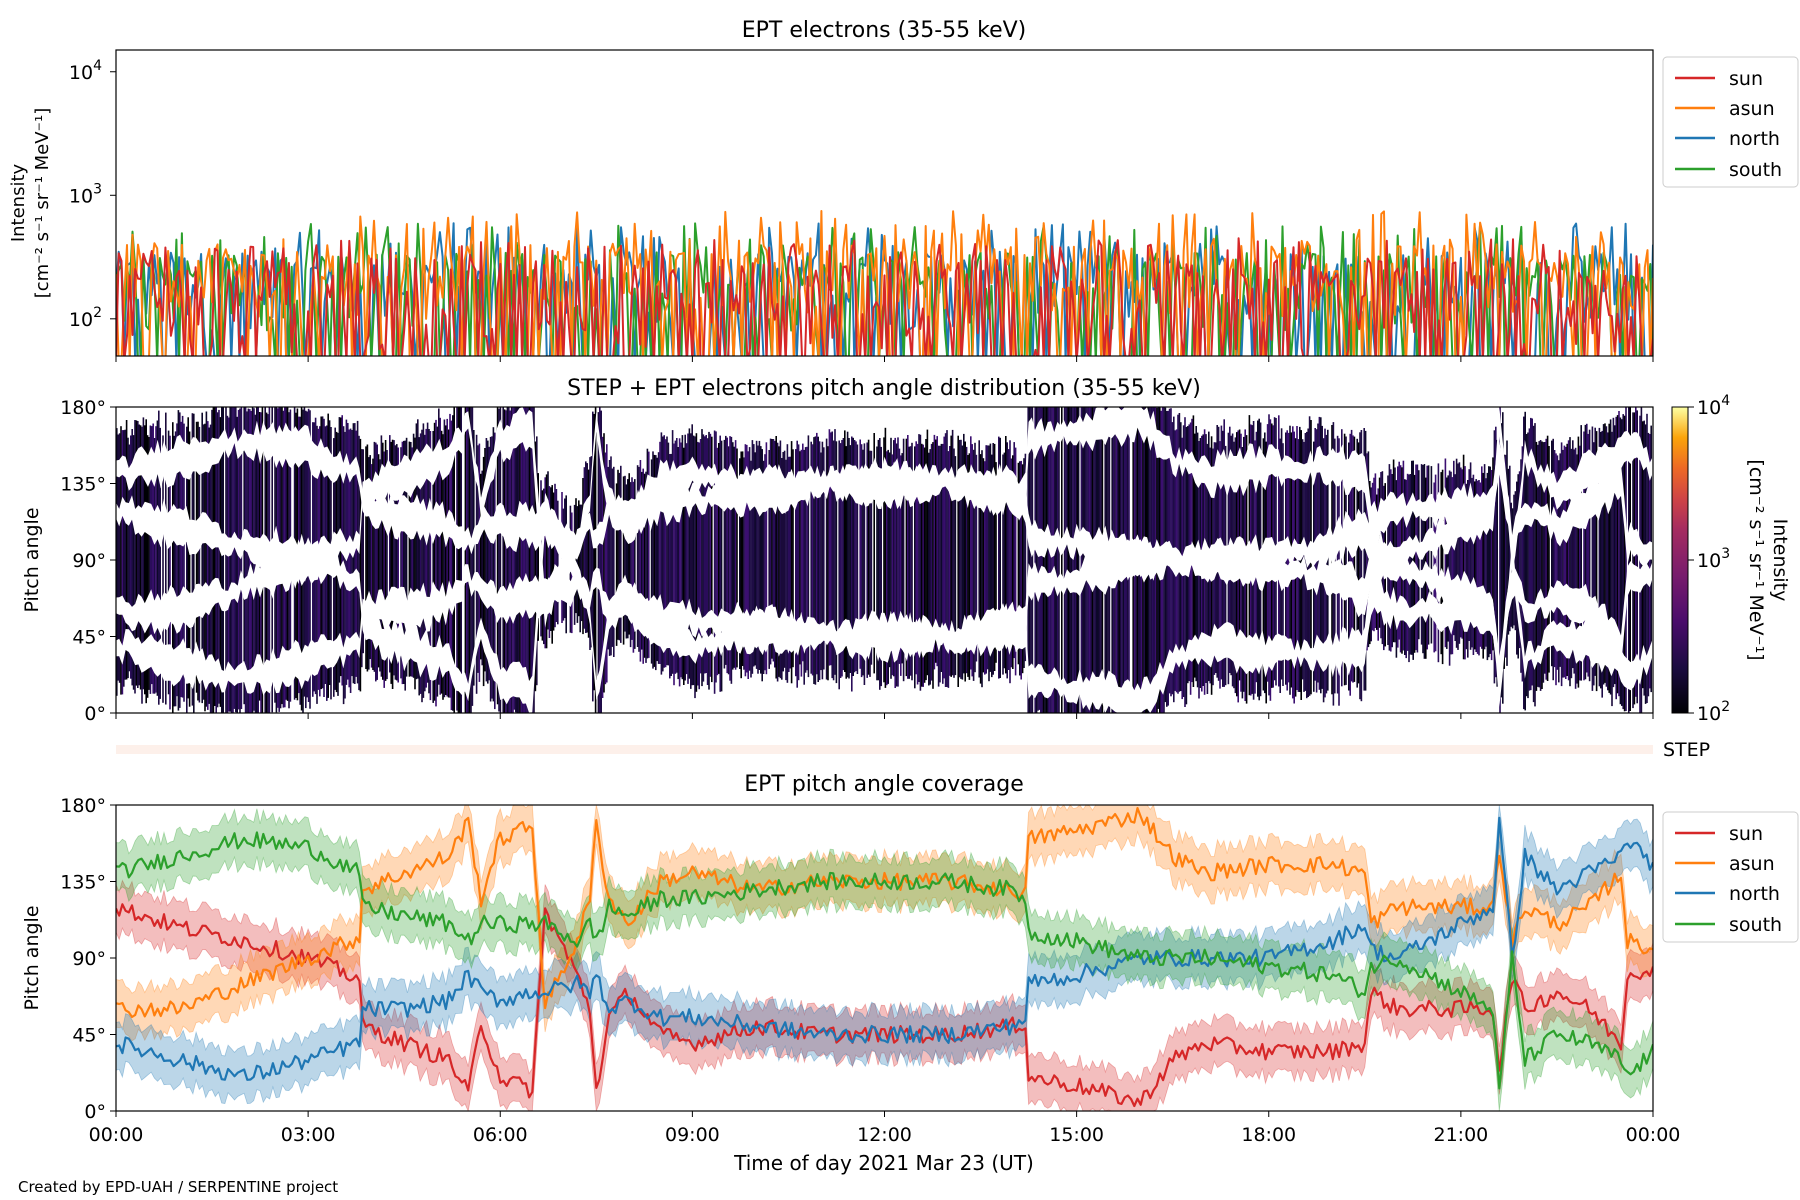 The height and width of the screenshot is (1200, 1800). Describe the element at coordinates (884, 1005) in the screenshot. I see `coverage-line-sun` at that location.